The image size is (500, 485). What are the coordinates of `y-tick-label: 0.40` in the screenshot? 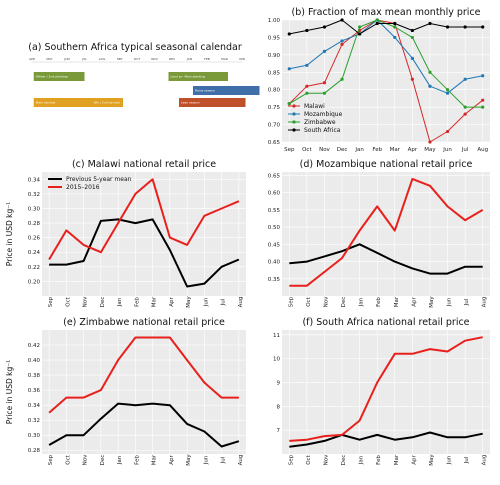 It's located at (274, 263).